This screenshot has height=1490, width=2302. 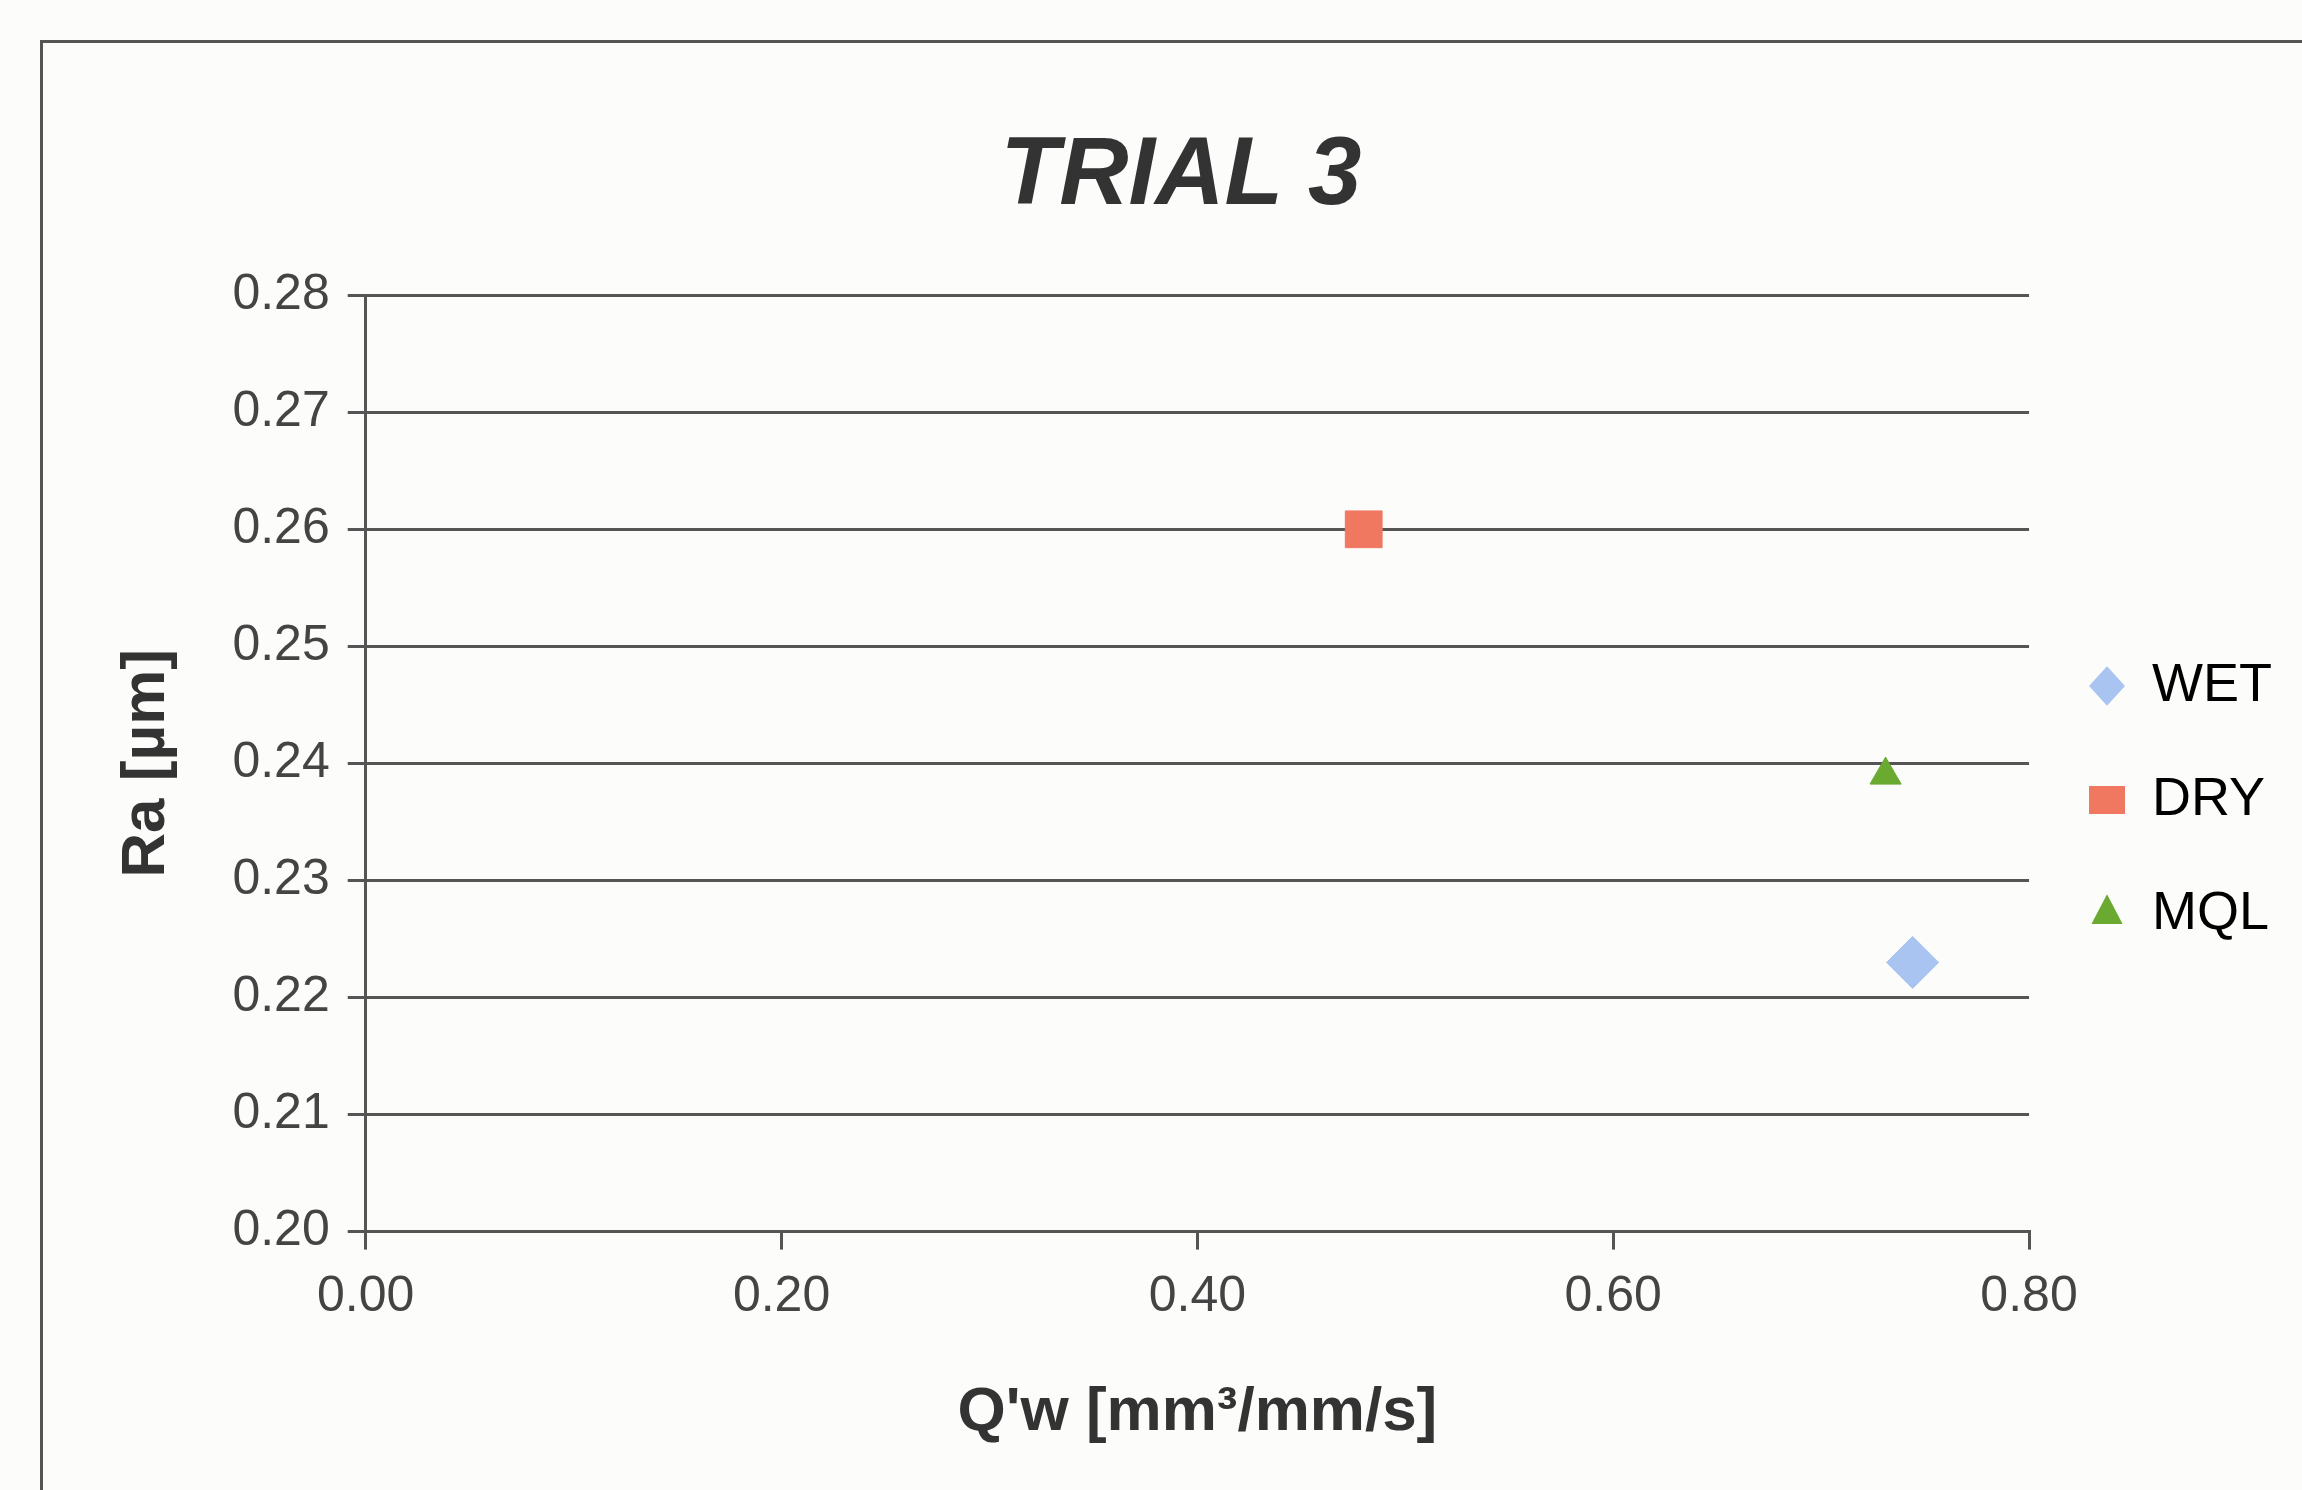 I want to click on x-tick-label: 0.40, so click(x=1197, y=1294).